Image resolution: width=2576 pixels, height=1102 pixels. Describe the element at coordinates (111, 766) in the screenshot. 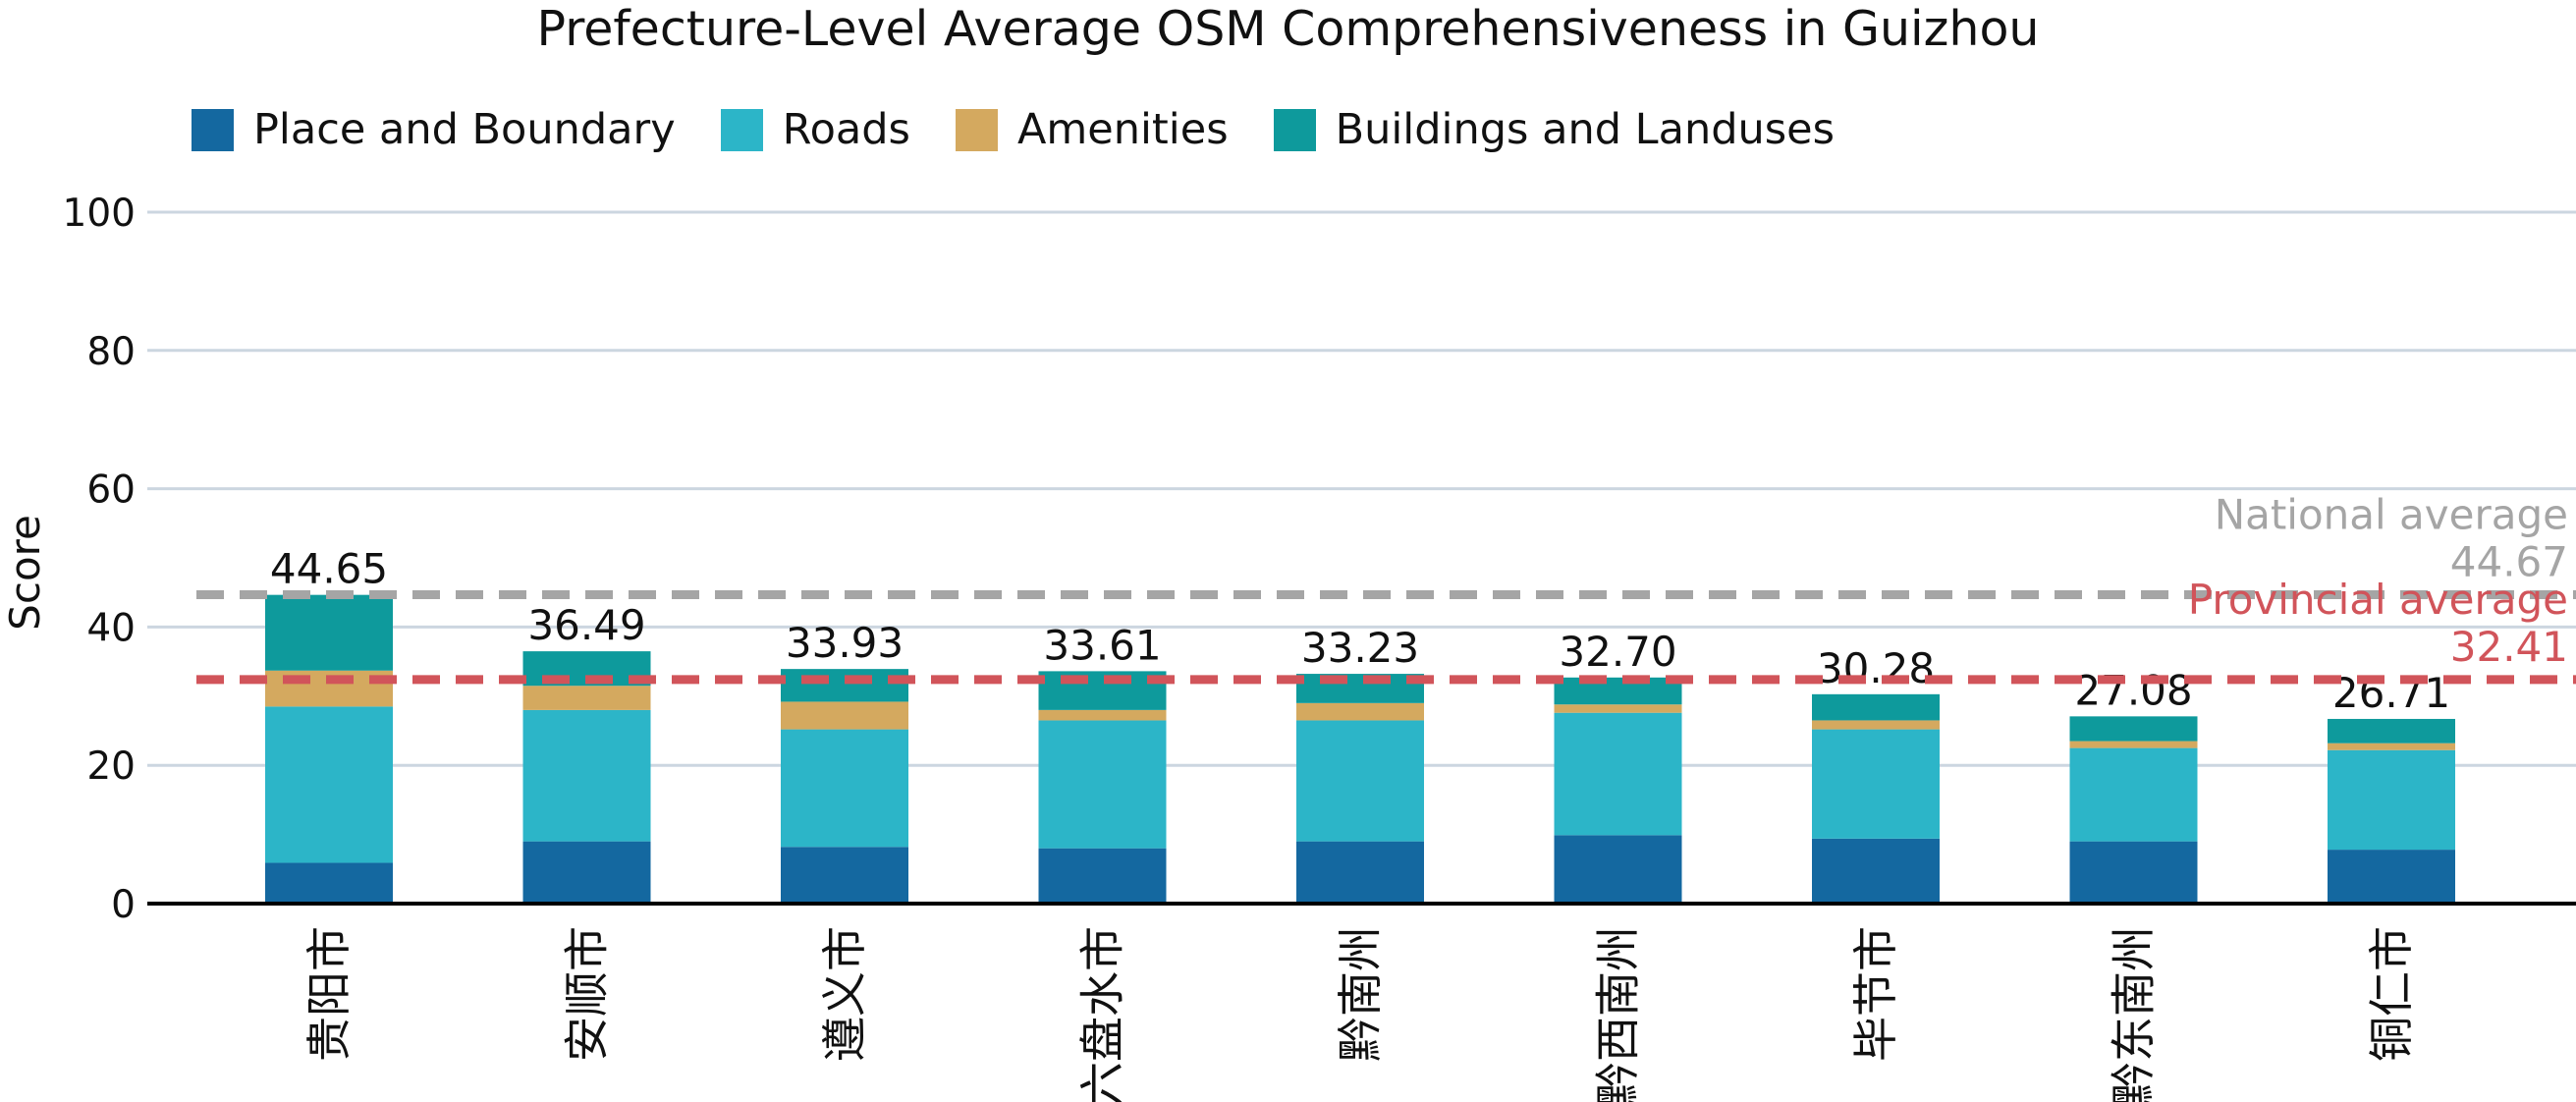

I see `y-tick-label-20: 20` at that location.